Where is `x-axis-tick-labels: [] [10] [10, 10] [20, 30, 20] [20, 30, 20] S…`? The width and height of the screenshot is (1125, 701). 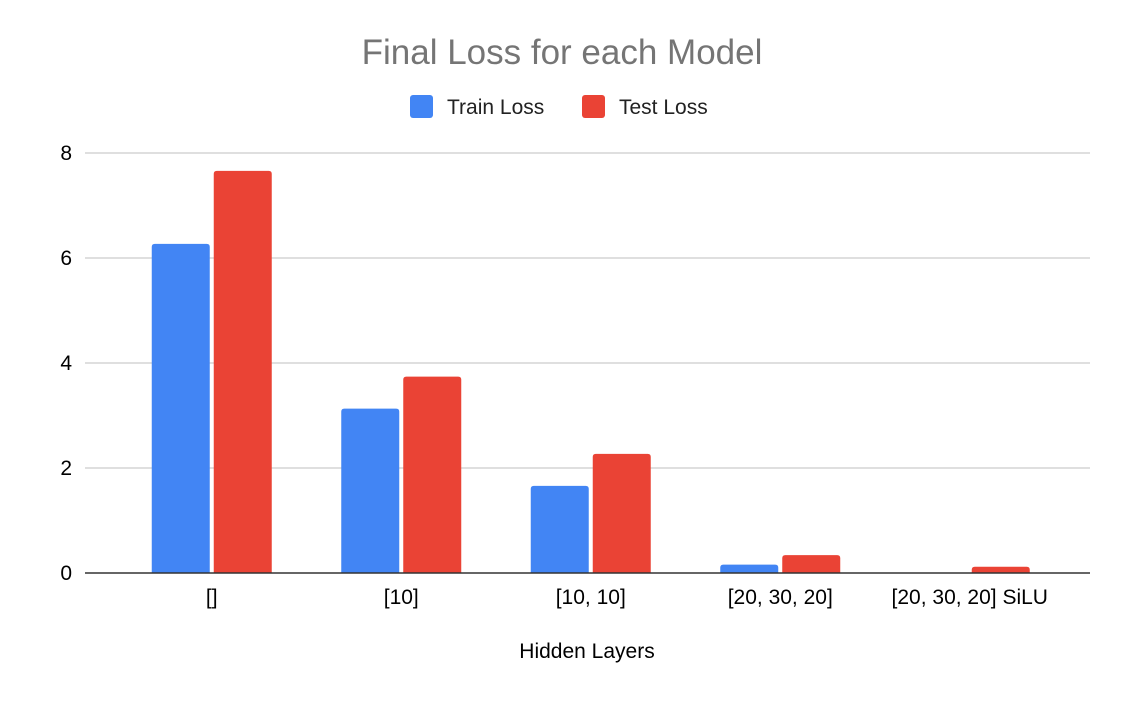
x-axis-tick-labels: [] [10] [10, 10] [20, 30, 20] [20, 30, 20] S… is located at coordinates (627, 597).